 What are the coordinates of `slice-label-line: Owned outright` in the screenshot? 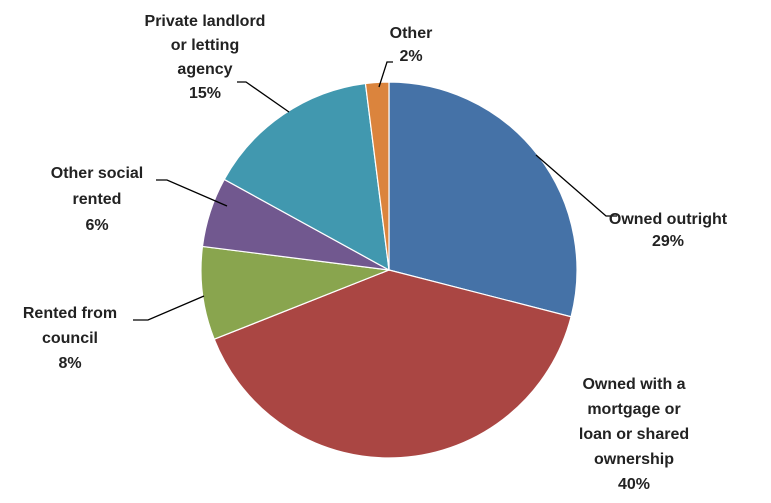 It's located at (668, 219).